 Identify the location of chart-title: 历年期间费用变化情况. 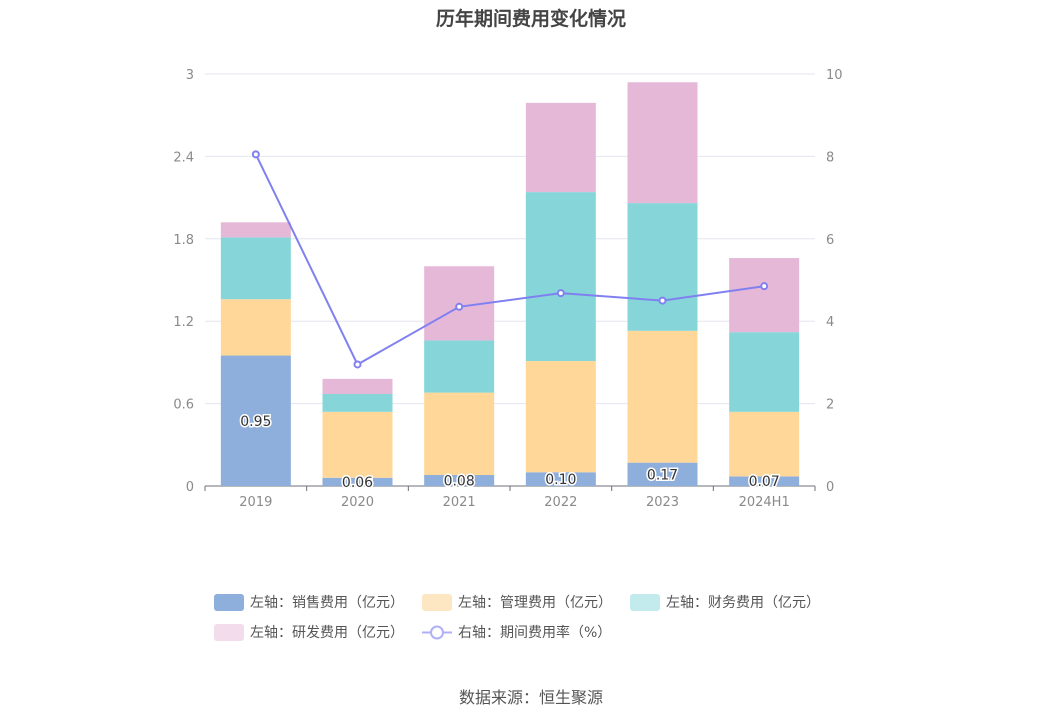
(530, 19).